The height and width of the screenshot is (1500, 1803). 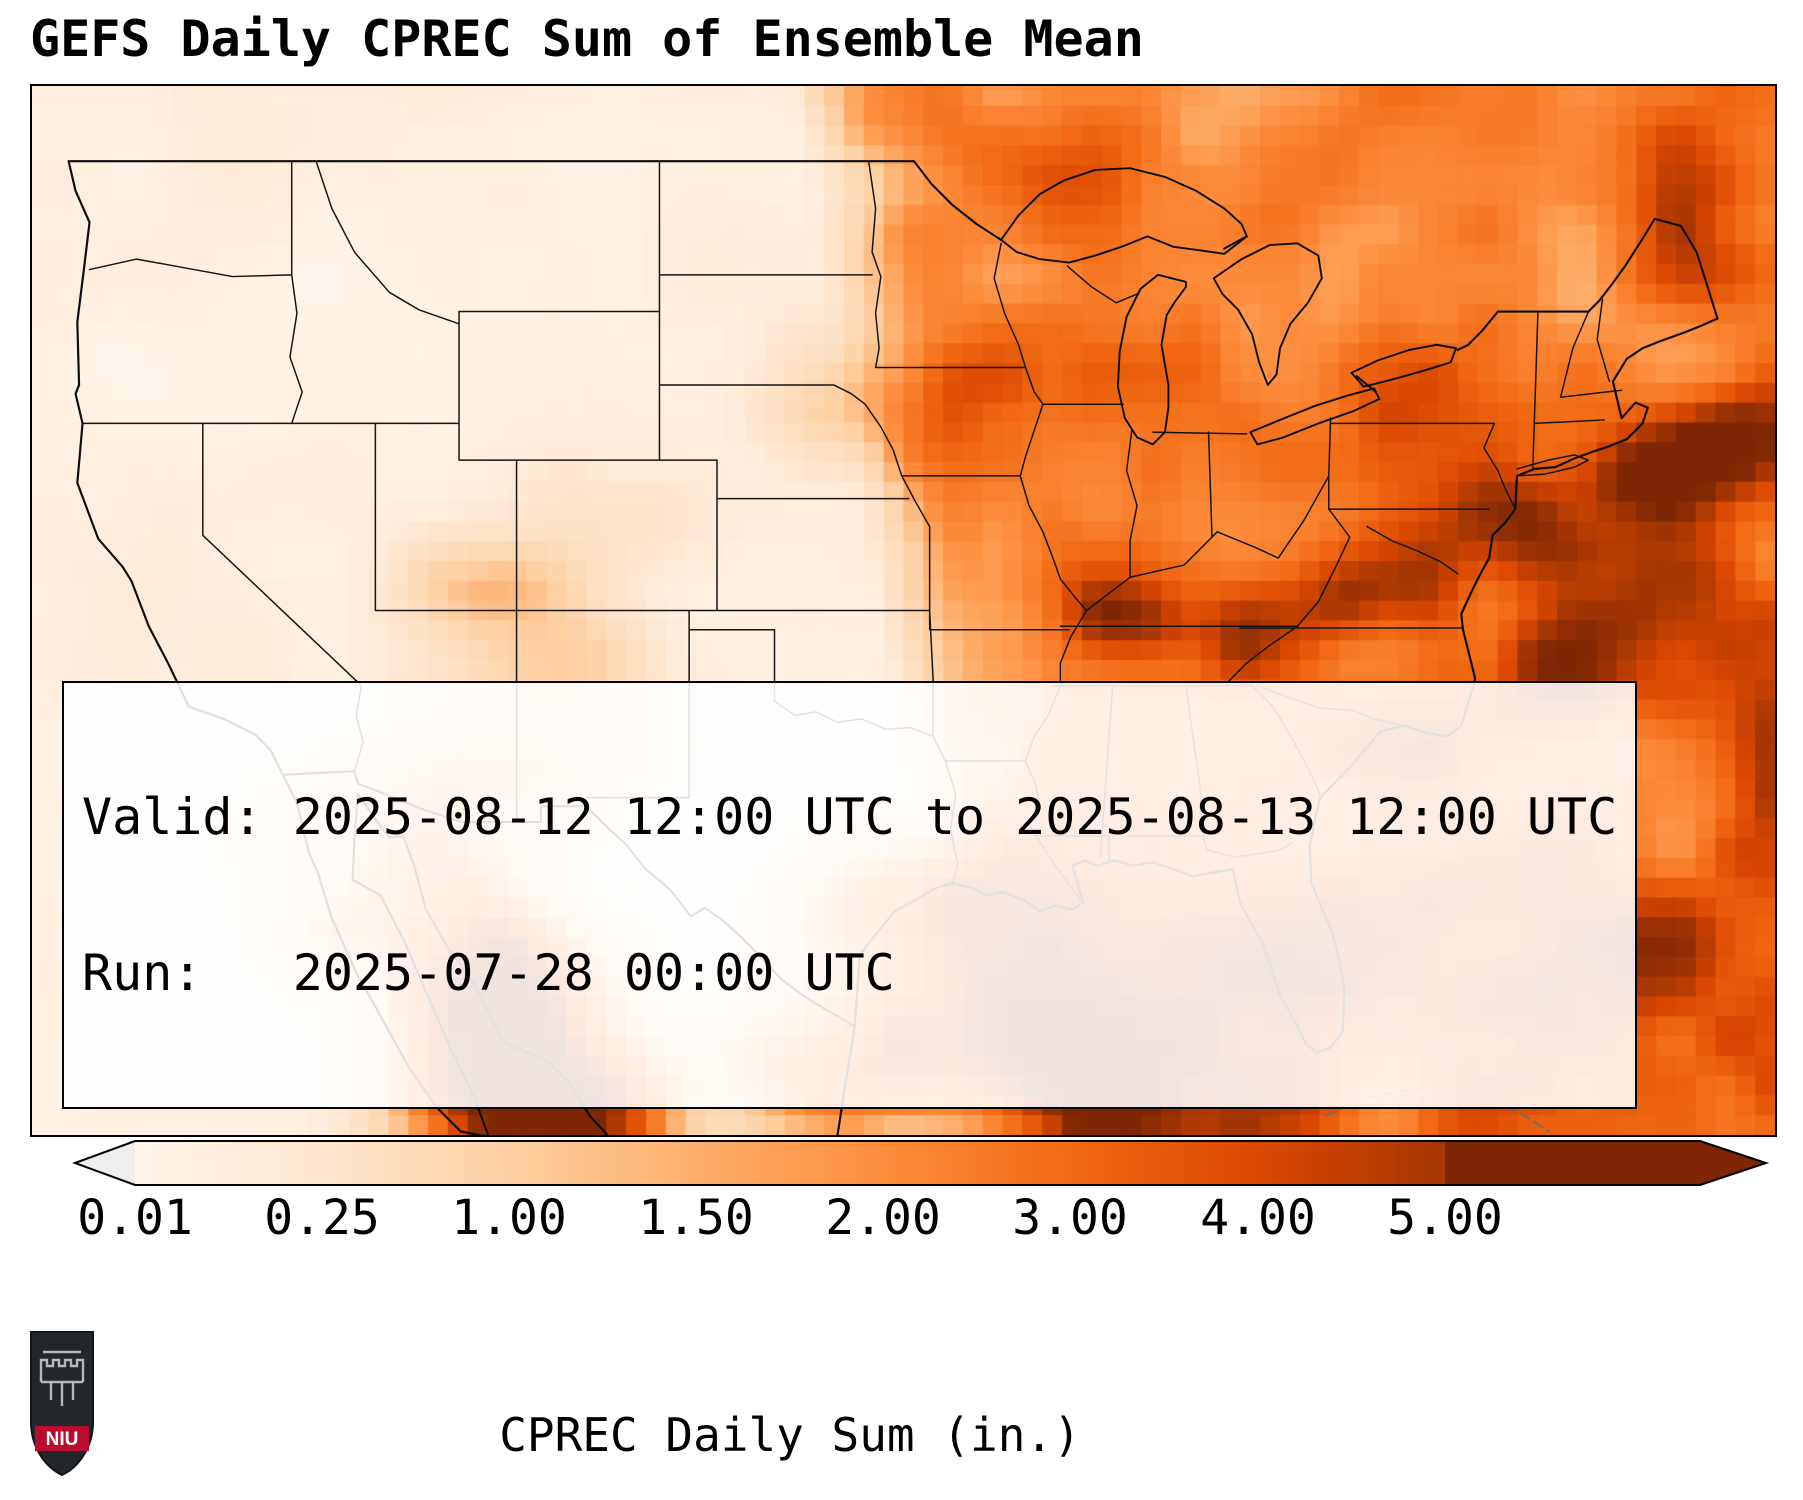 What do you see at coordinates (1445, 1218) in the screenshot?
I see `colorbar-tick-label: 5.00` at bounding box center [1445, 1218].